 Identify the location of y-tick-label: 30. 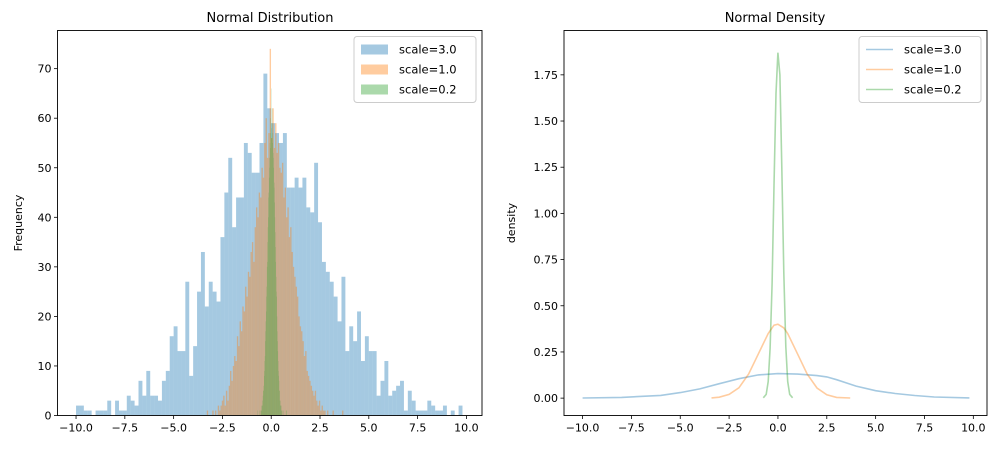
(45, 267).